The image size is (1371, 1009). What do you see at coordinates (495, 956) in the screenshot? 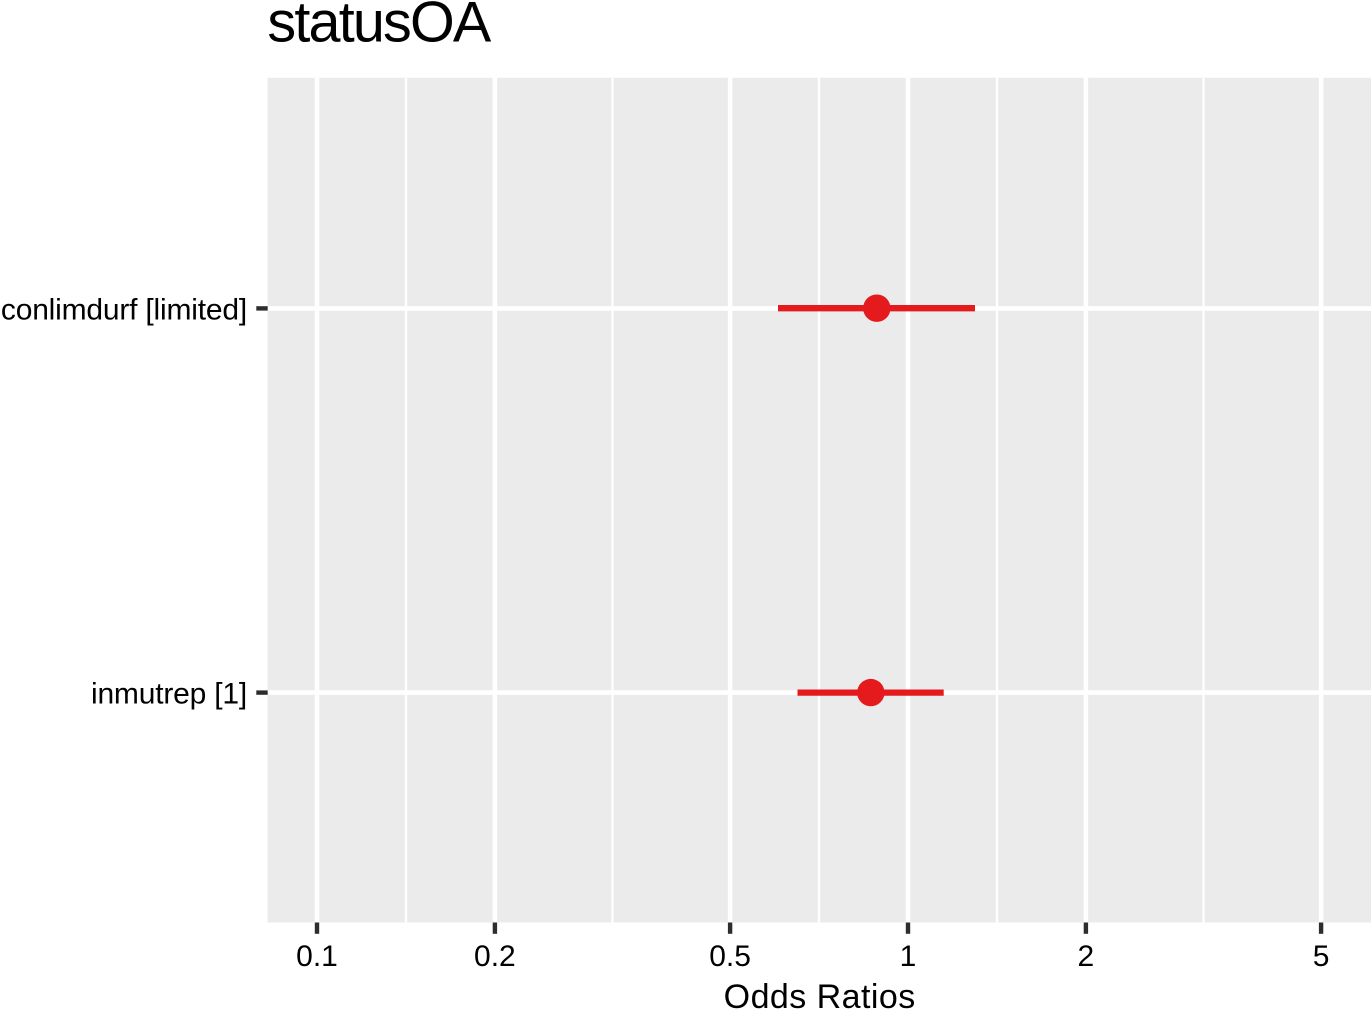
I see `svg-text: 0.2` at bounding box center [495, 956].